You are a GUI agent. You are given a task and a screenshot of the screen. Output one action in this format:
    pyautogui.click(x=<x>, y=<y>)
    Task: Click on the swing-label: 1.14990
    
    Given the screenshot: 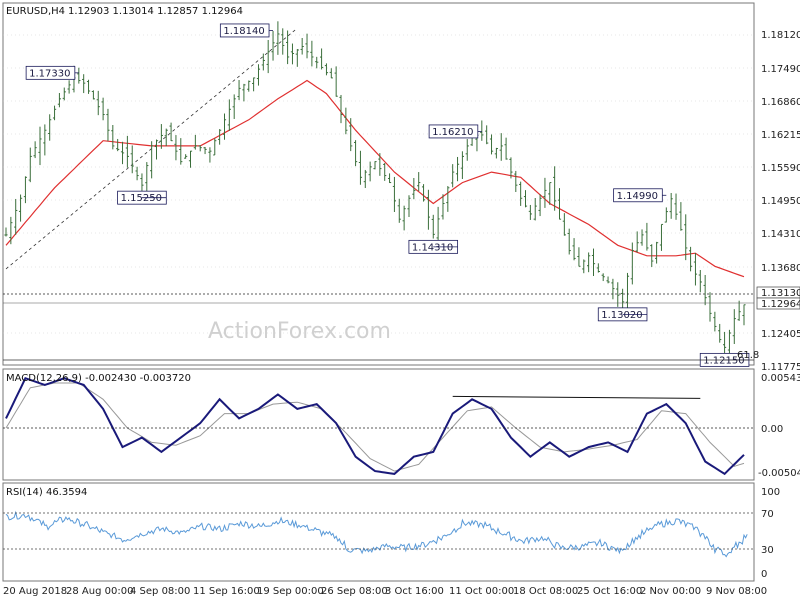 What is the action you would take?
    pyautogui.click(x=640, y=195)
    